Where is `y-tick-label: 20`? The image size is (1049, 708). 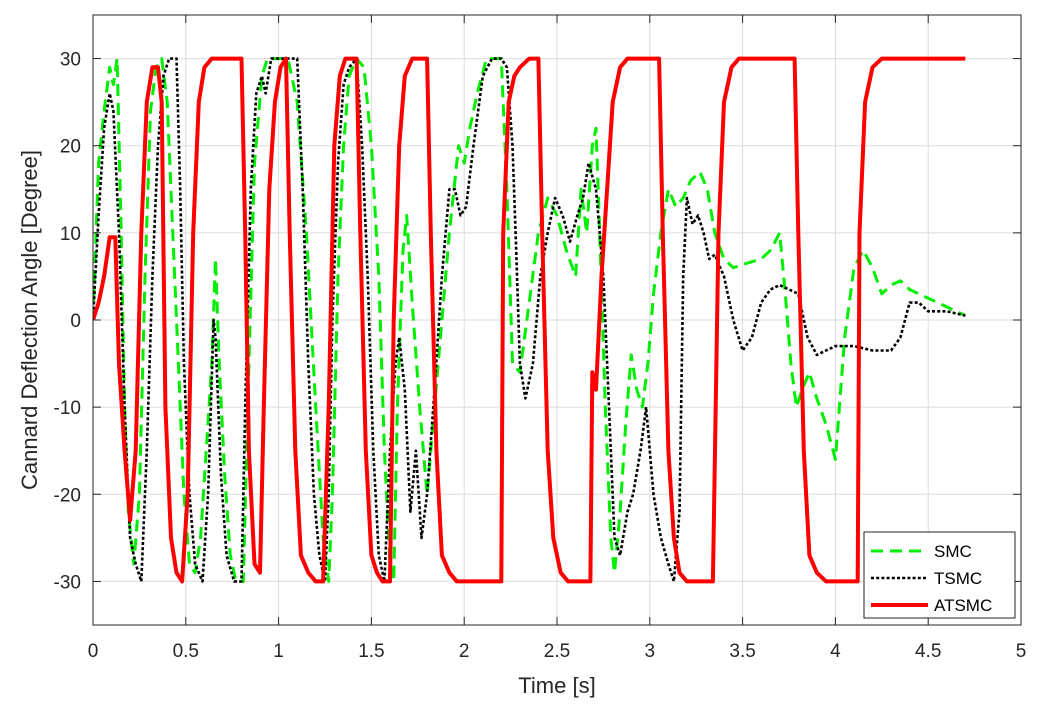
y-tick-label: 20 is located at coordinates (70, 147).